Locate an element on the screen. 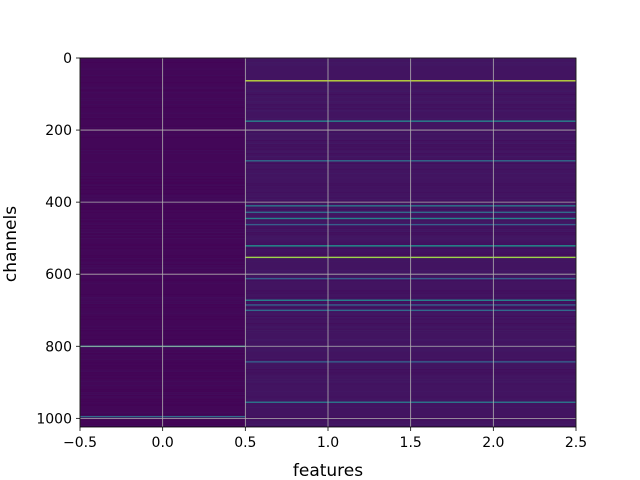 The image size is (640, 480). x-tick-label: 2.5 is located at coordinates (576, 443).